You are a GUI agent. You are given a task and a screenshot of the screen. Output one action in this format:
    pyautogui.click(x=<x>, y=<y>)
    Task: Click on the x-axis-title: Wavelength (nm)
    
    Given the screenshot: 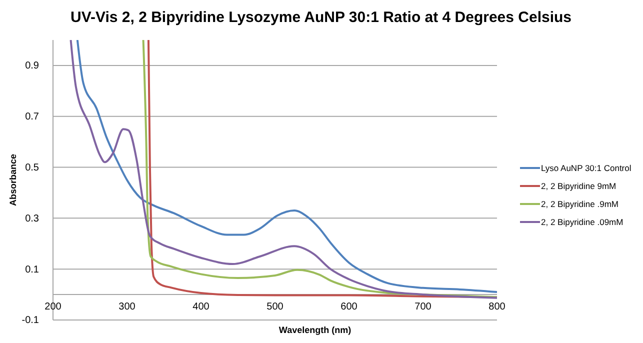 What is the action you would take?
    pyautogui.click(x=315, y=330)
    